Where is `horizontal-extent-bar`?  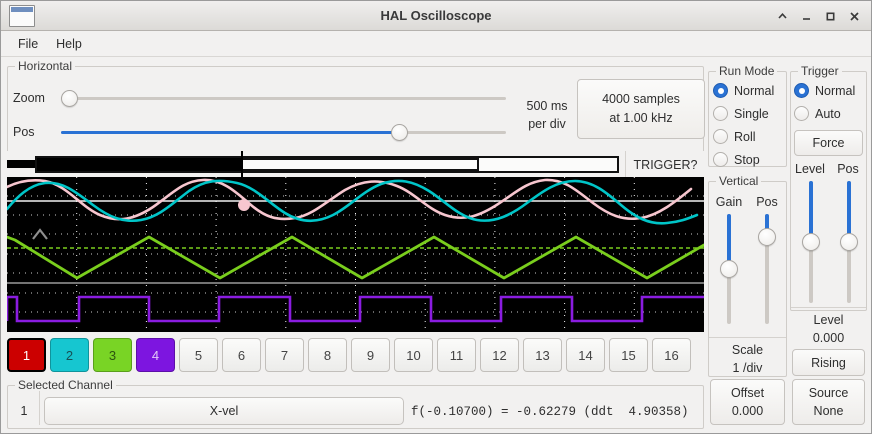
horizontal-extent-bar is located at coordinates (355, 164).